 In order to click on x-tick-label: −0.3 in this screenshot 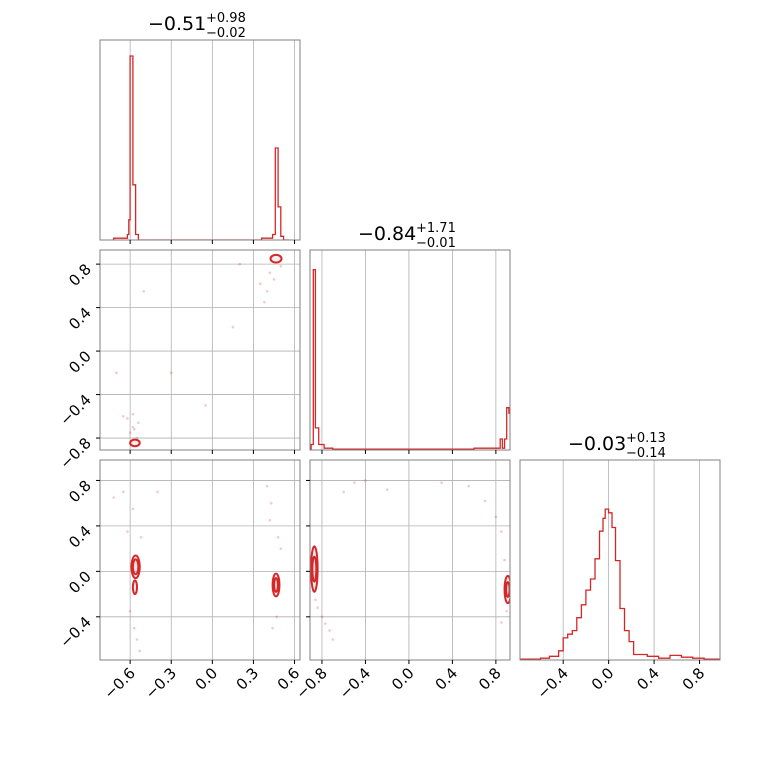, I will do `click(161, 683)`.